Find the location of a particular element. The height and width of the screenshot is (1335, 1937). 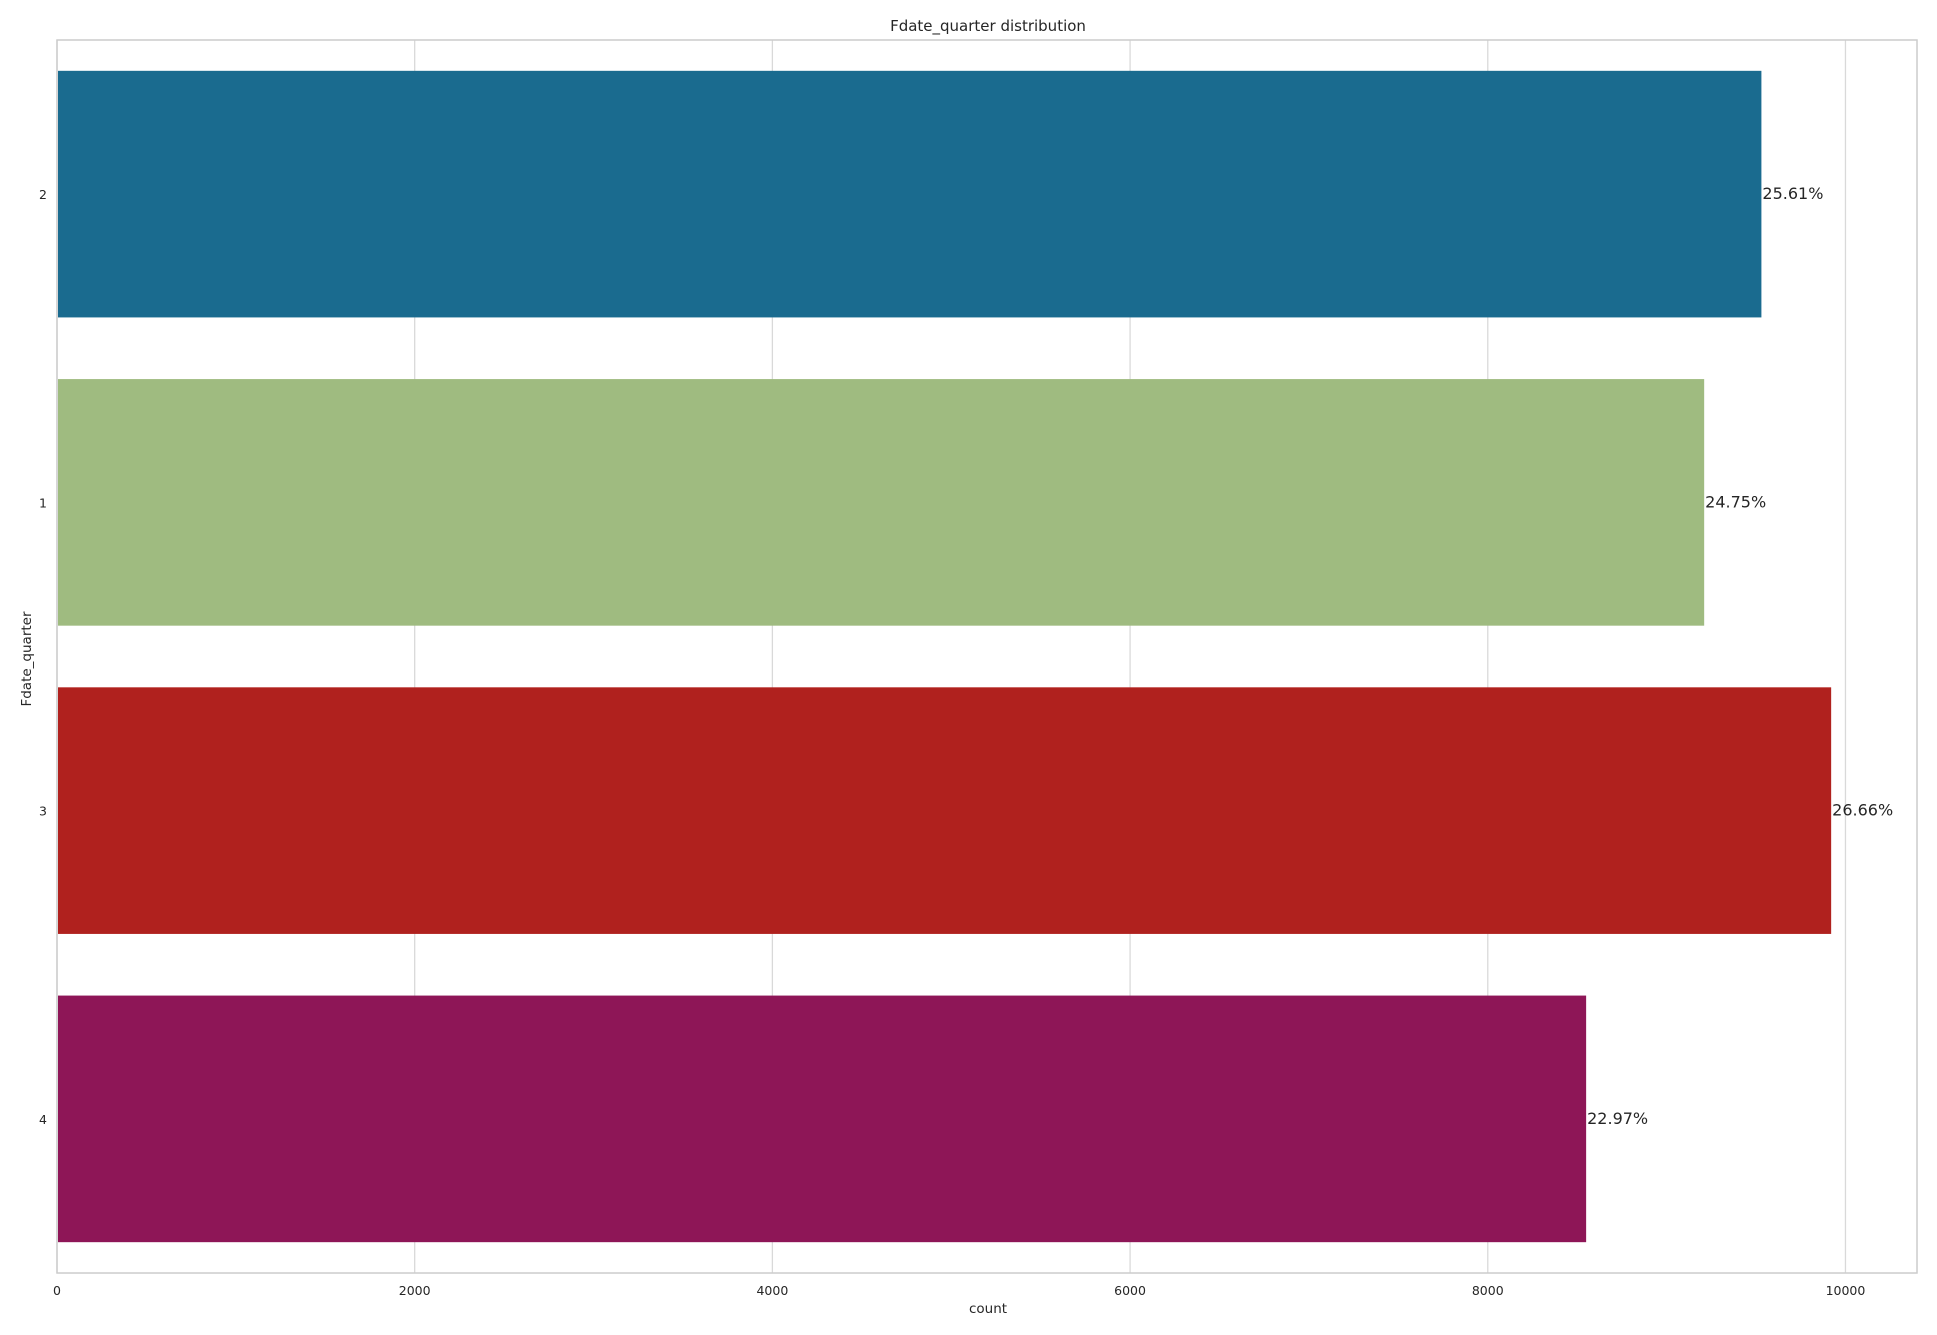

x-axis-label: count is located at coordinates (988, 1309).